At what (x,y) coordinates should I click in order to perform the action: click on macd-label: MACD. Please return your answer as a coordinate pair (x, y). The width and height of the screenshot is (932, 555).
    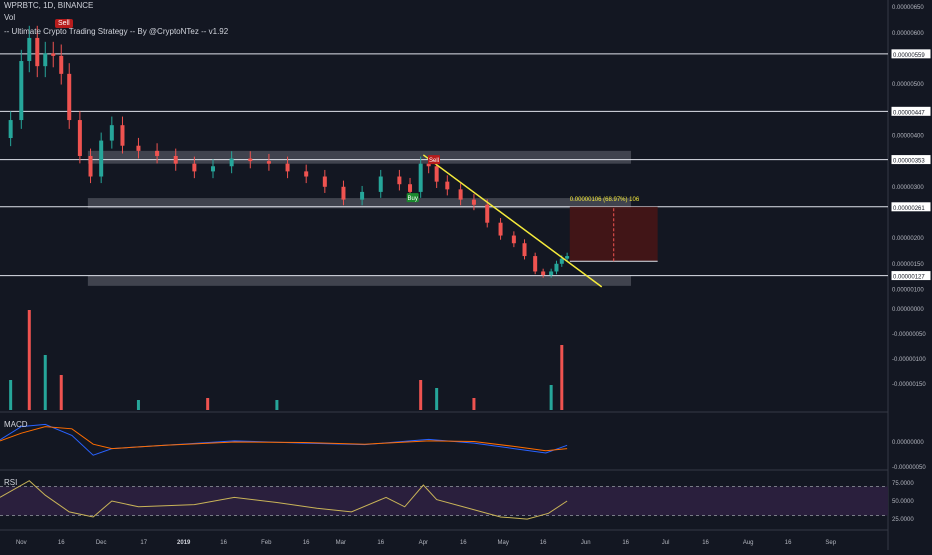
    Looking at the image, I should click on (16, 424).